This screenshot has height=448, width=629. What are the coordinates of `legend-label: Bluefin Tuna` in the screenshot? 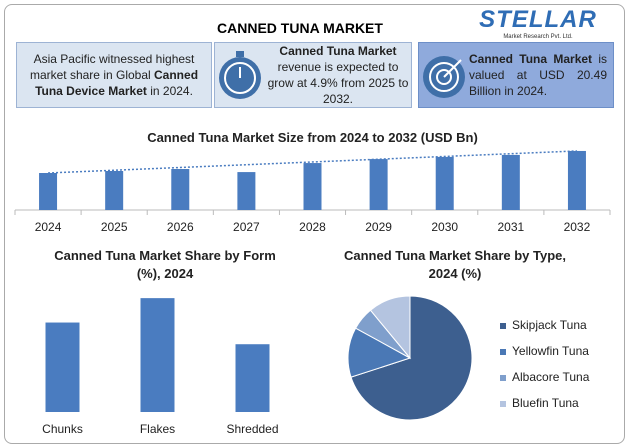 It's located at (545, 403).